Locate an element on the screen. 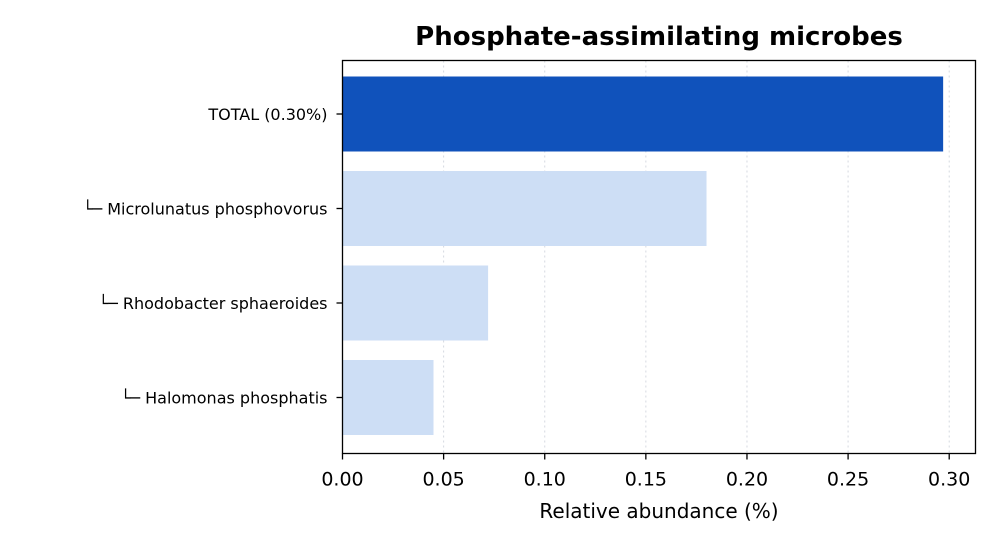  y-tick-label: └─ Halomonas phosphatis is located at coordinates (224, 398).